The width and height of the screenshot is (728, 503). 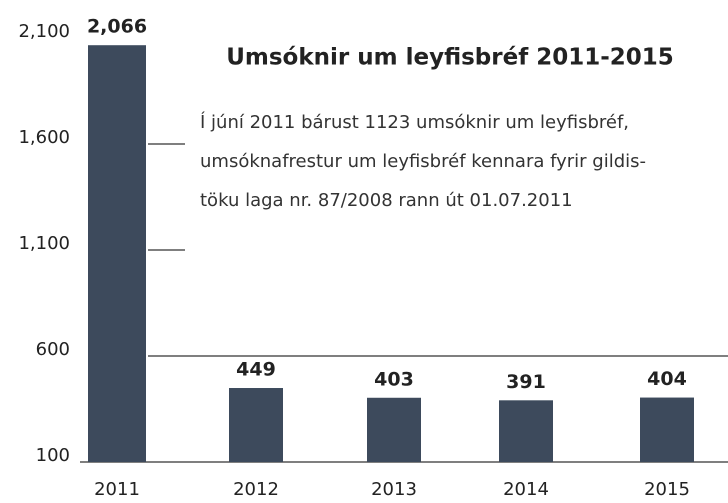 I want to click on y-tick-label: 100, so click(x=53, y=455).